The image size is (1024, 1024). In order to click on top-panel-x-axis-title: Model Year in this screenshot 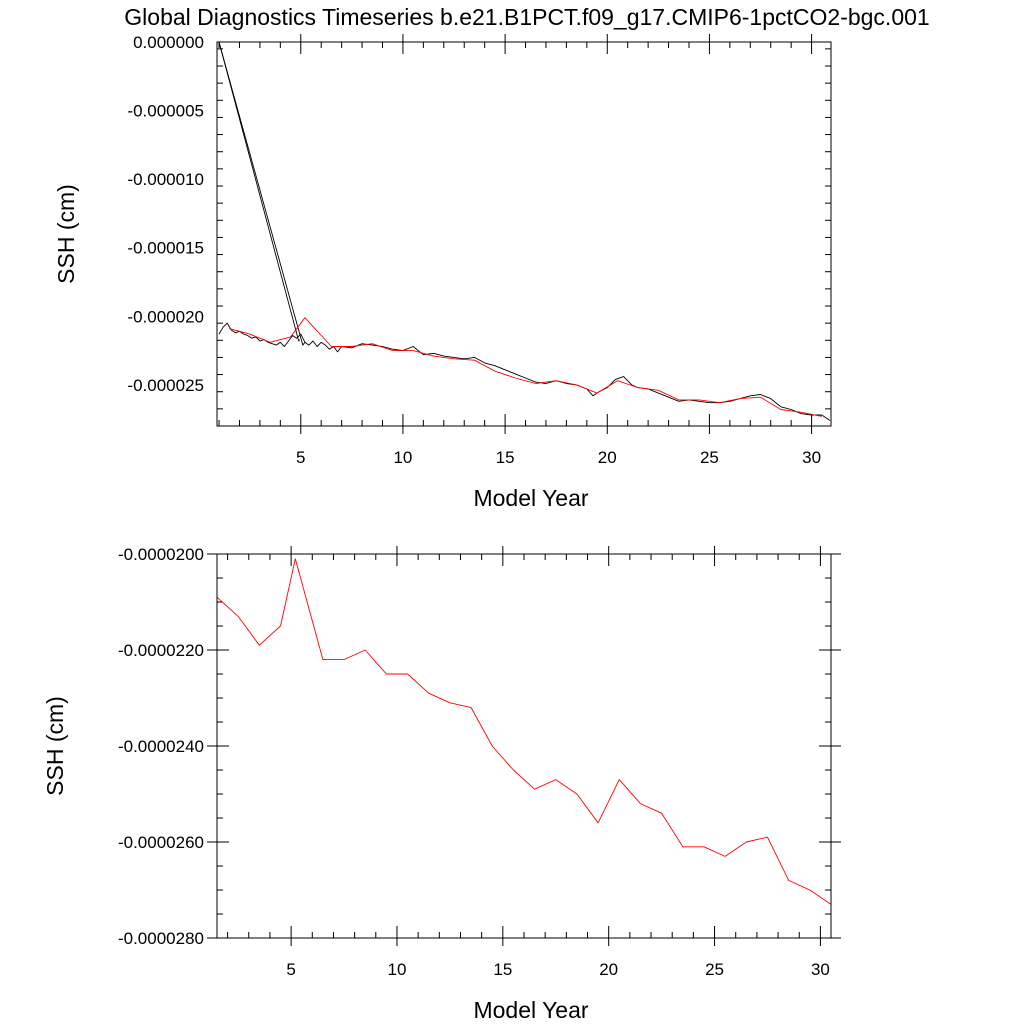, I will do `click(530, 498)`.